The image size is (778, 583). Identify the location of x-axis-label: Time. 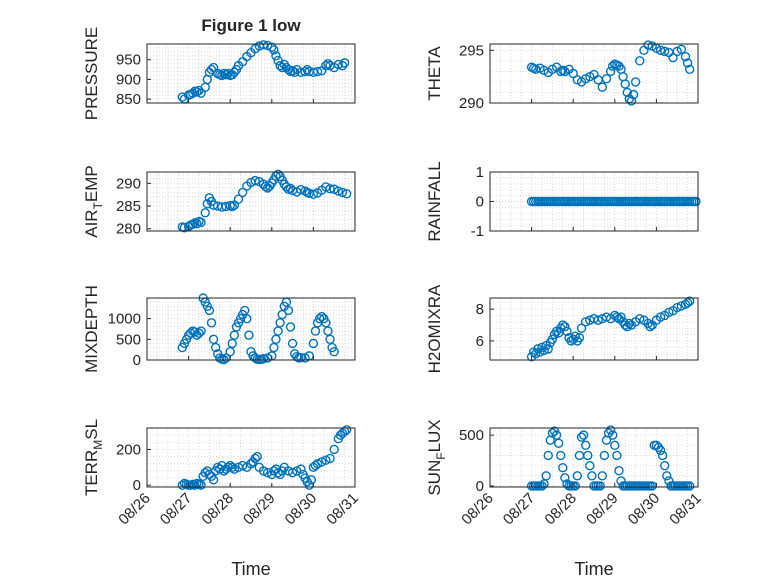
(250, 569).